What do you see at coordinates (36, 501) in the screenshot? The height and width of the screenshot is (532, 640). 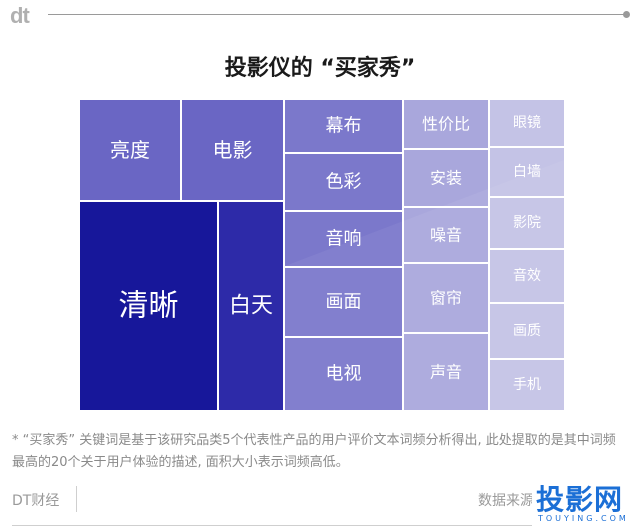 I see `brand-label: DT财经` at bounding box center [36, 501].